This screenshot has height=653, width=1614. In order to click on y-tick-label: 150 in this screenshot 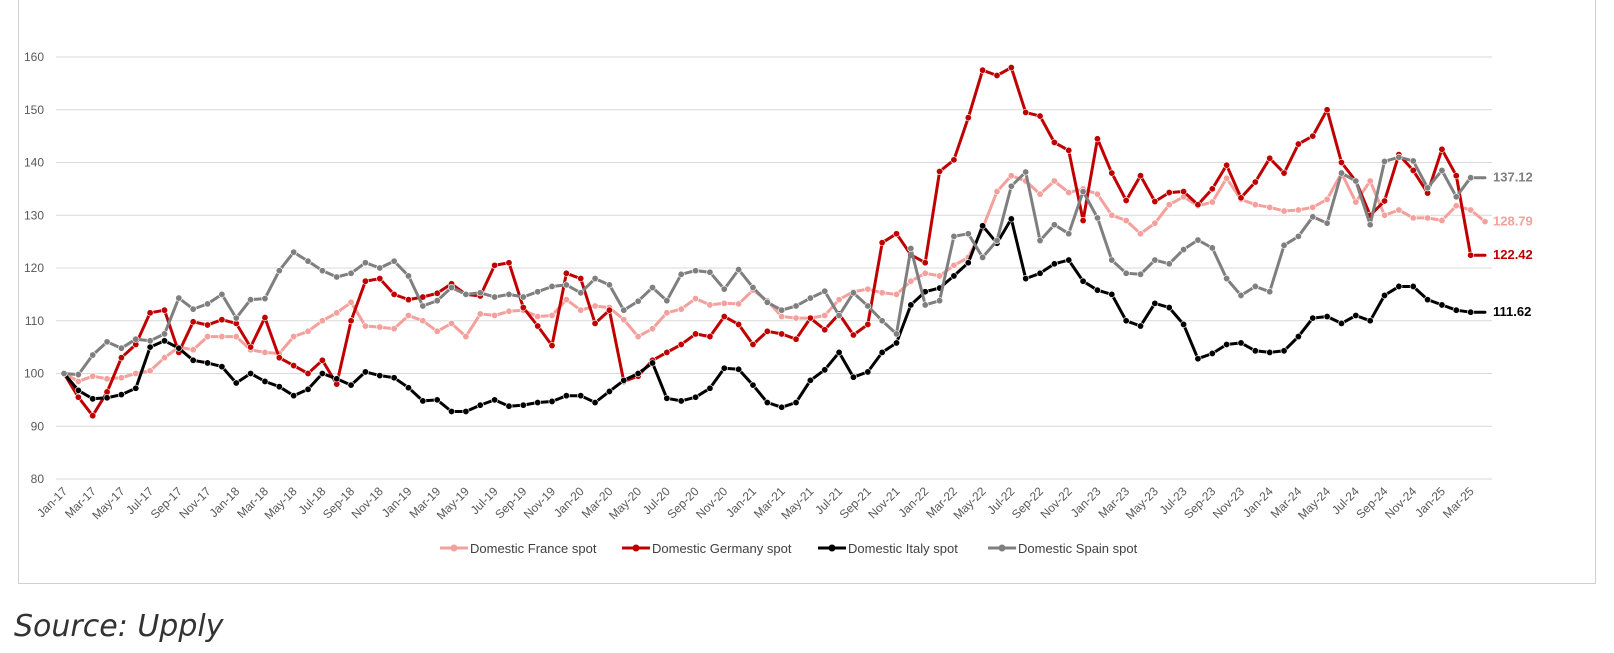, I will do `click(34, 110)`.